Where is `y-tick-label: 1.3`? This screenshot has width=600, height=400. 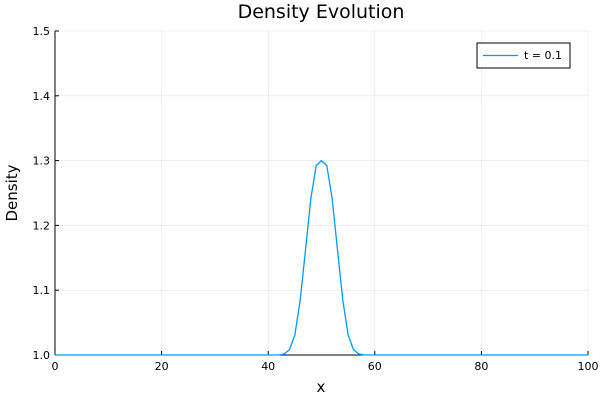
y-tick-label: 1.3 is located at coordinates (42, 161).